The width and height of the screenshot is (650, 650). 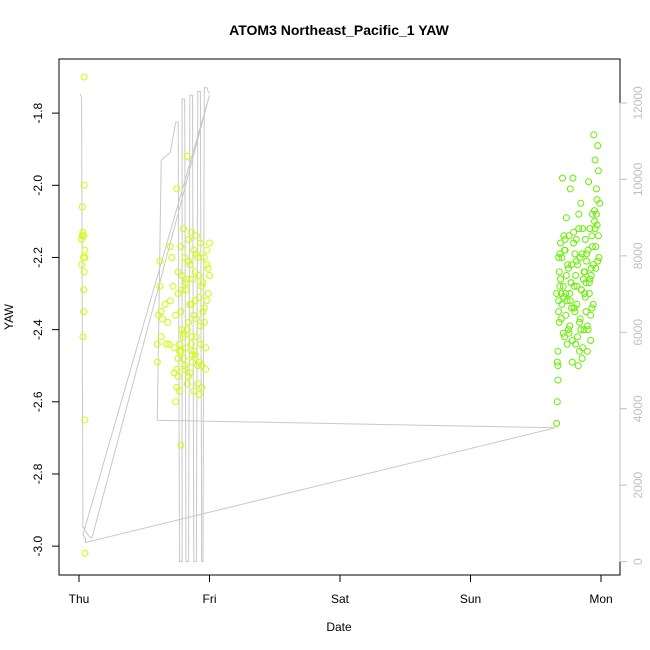 I want to click on y2-tick-label: 6000, so click(x=638, y=332).